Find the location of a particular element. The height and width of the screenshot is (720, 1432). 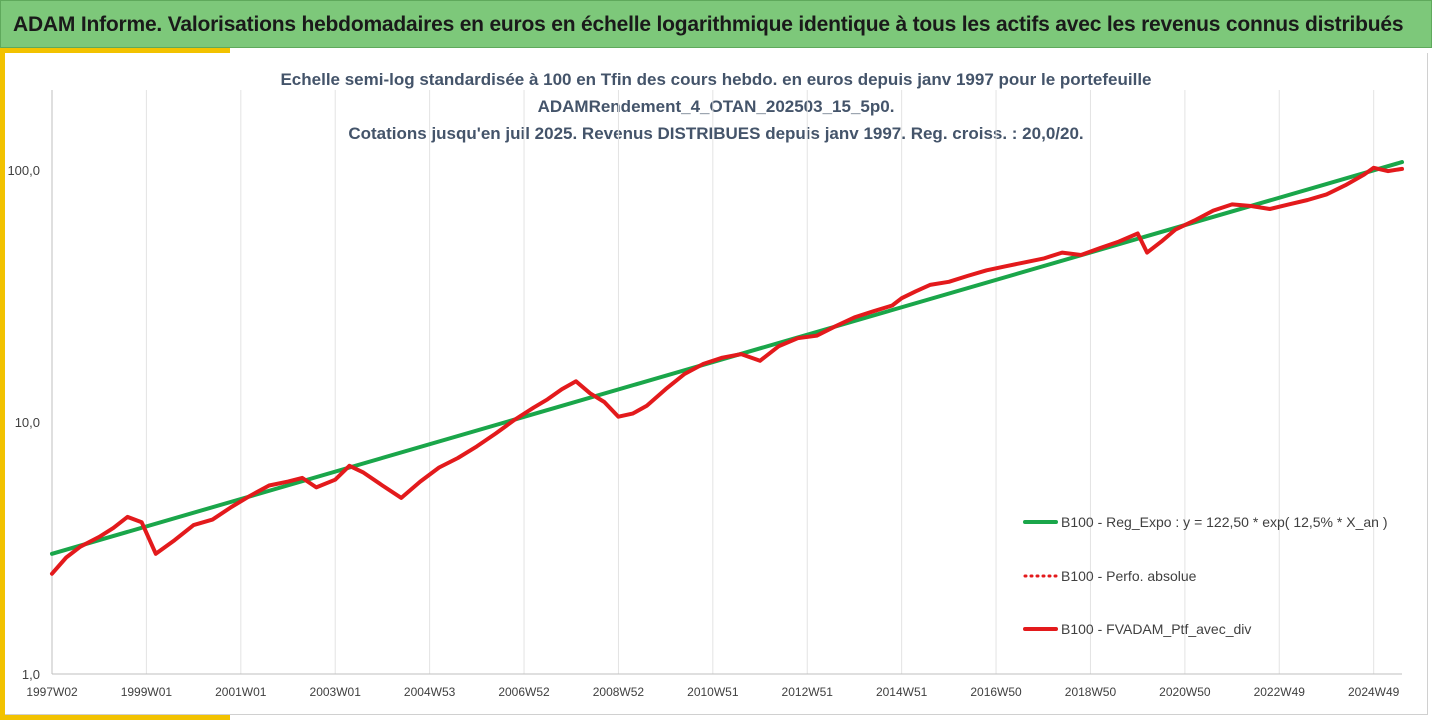

y-tick-label: 100,0 is located at coordinates (23, 170).